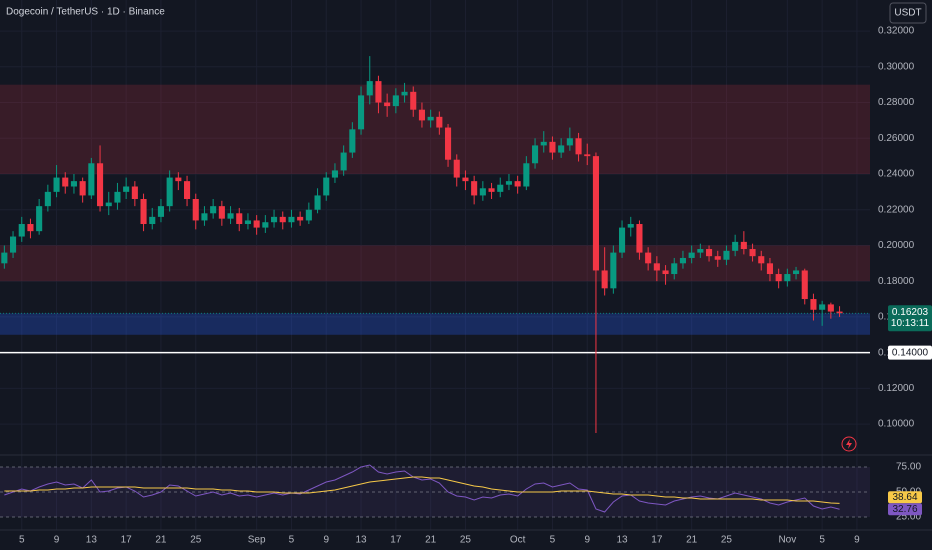 The width and height of the screenshot is (932, 550). Describe the element at coordinates (822, 540) in the screenshot. I see `x-tick-label: 5` at that location.